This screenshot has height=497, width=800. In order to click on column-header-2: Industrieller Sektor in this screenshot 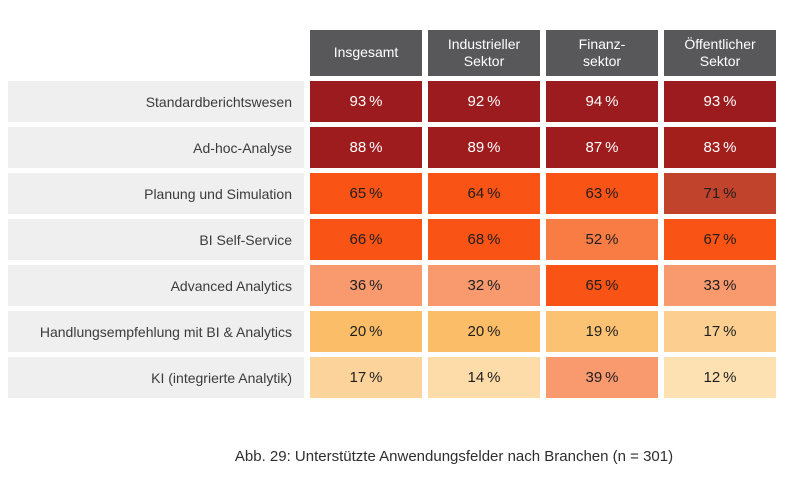, I will do `click(484, 53)`.